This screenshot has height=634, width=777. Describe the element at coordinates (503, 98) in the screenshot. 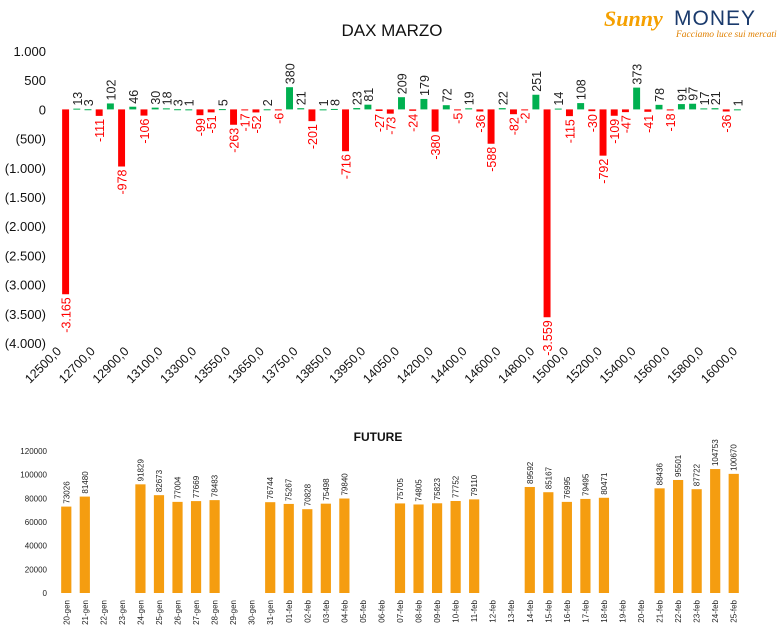

I see `dax-data-label: 22` at that location.